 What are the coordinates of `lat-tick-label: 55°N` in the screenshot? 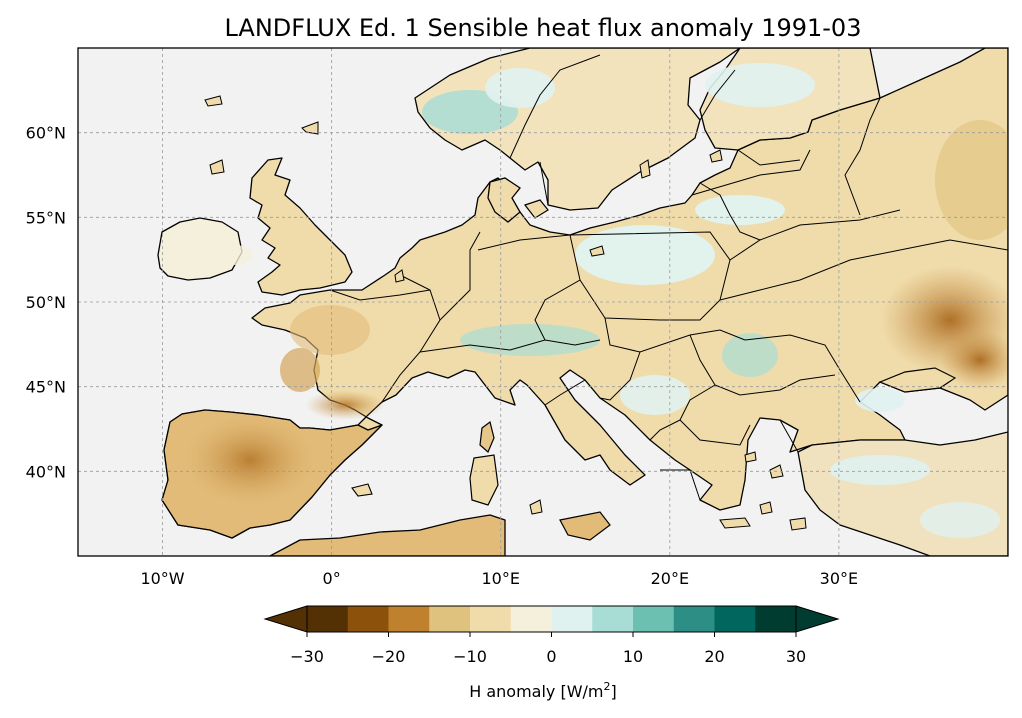 It's located at (46, 217).